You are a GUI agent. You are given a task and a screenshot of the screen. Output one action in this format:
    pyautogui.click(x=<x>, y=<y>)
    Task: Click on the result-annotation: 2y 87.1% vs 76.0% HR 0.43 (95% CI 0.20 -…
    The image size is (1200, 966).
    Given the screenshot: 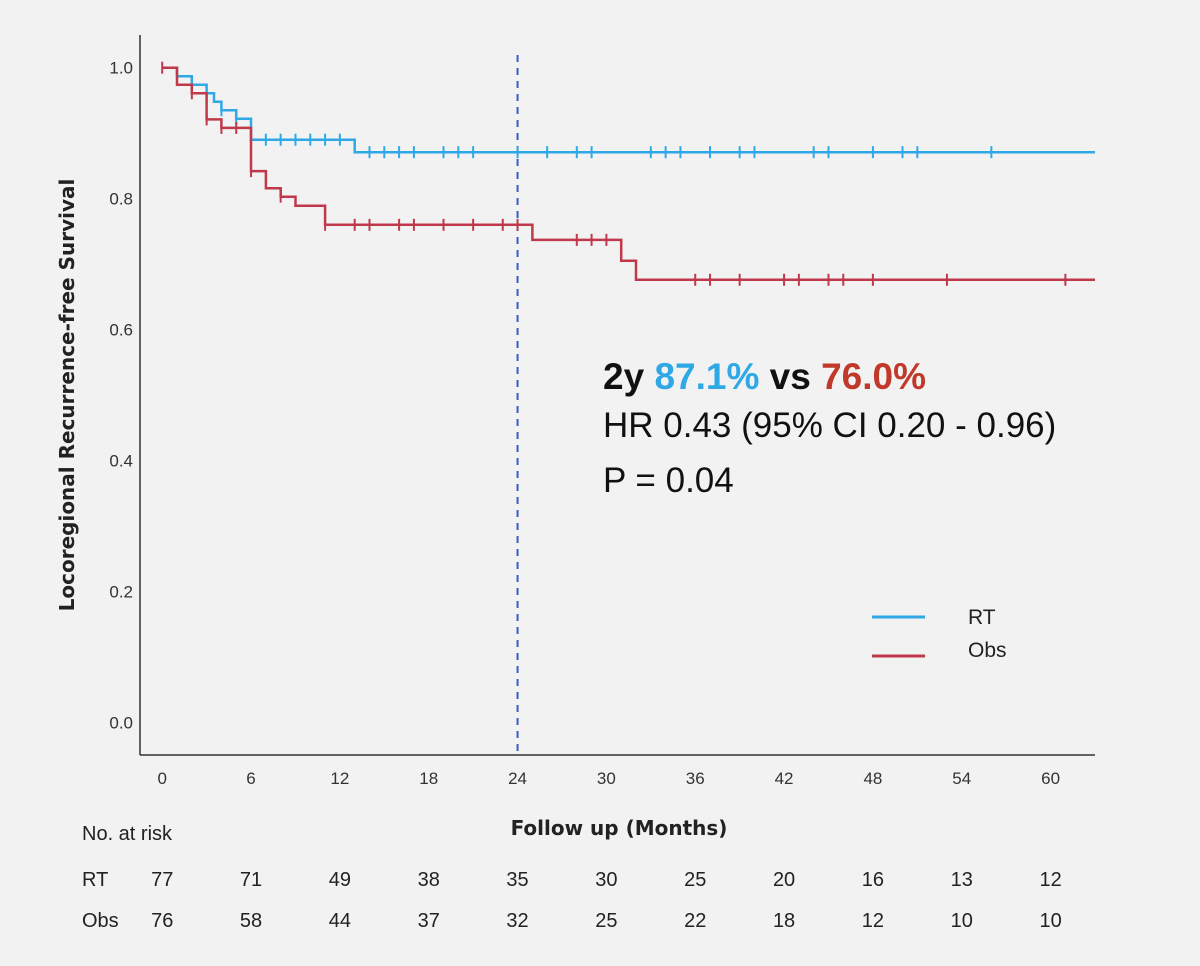 What is the action you would take?
    pyautogui.click(x=829, y=438)
    